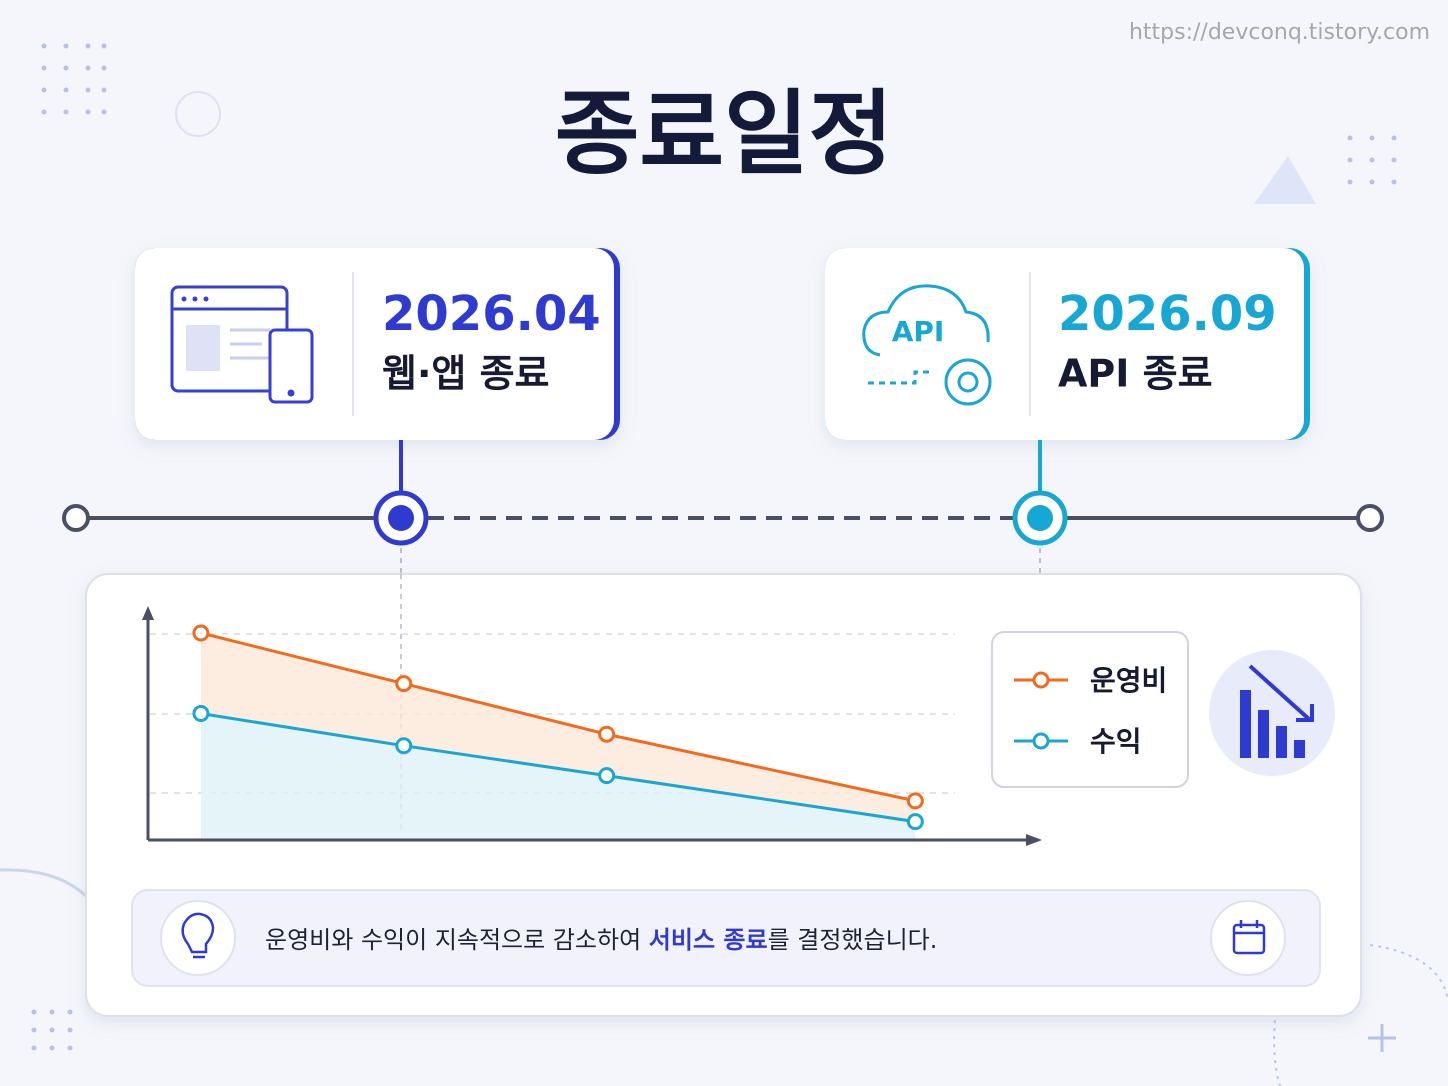 This screenshot has width=1448, height=1086. What do you see at coordinates (1167, 314) in the screenshot?
I see `milestone-date: 2026.09` at bounding box center [1167, 314].